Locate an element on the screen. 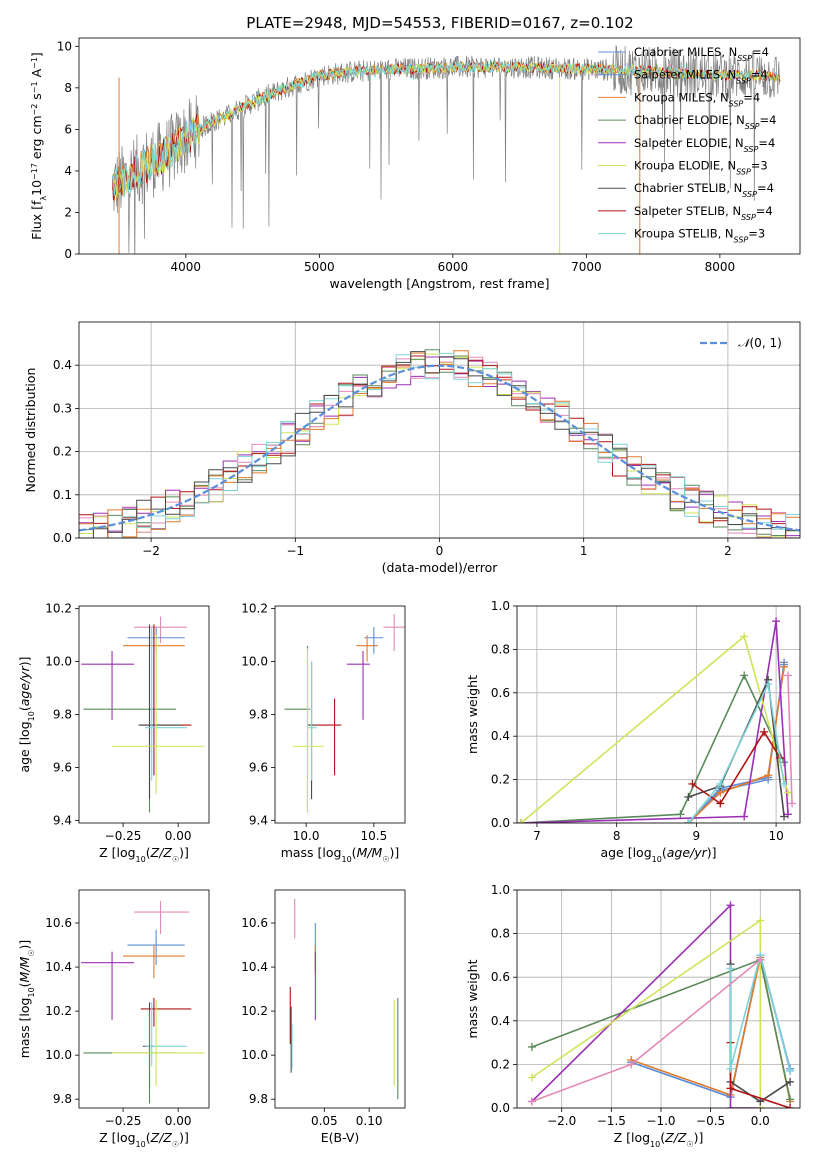 The height and width of the screenshot is (1170, 819). x-tick-label: 8000 is located at coordinates (720, 267).